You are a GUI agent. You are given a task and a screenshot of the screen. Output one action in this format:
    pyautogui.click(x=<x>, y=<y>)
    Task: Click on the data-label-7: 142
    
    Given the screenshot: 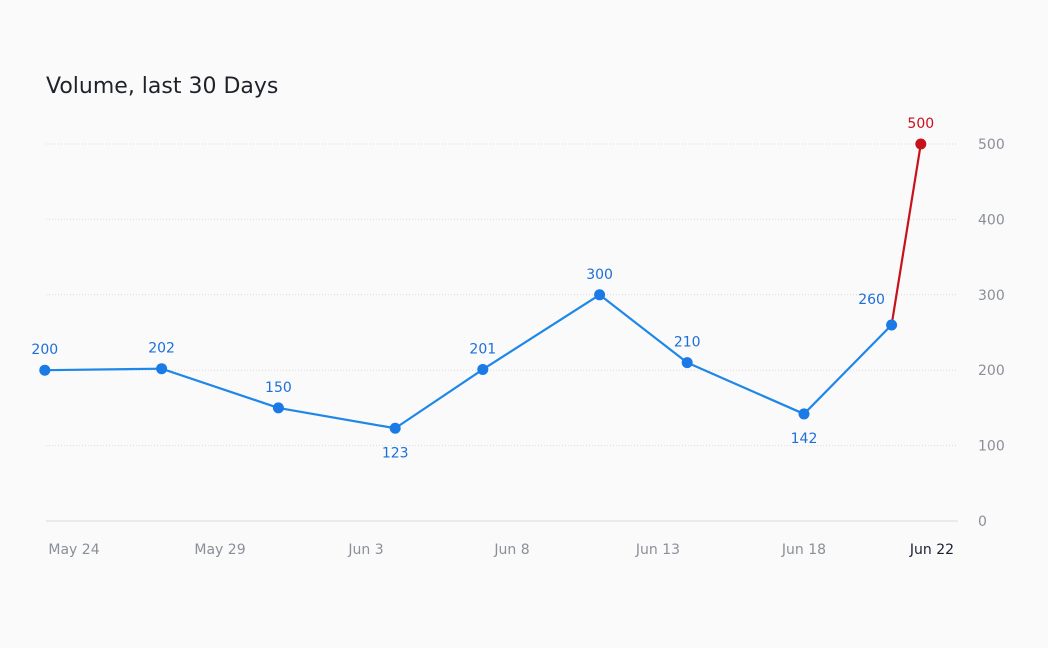 What is the action you would take?
    pyautogui.click(x=804, y=439)
    